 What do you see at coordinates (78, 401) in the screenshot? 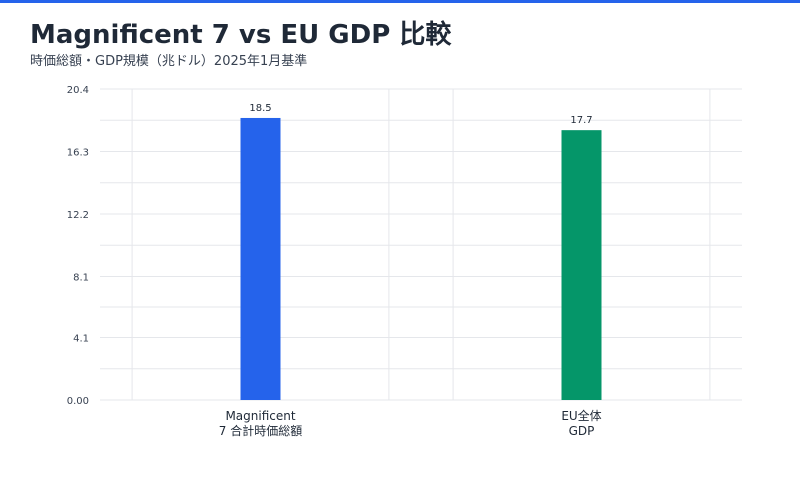
I see `y-tick-label: 0.00` at bounding box center [78, 401].